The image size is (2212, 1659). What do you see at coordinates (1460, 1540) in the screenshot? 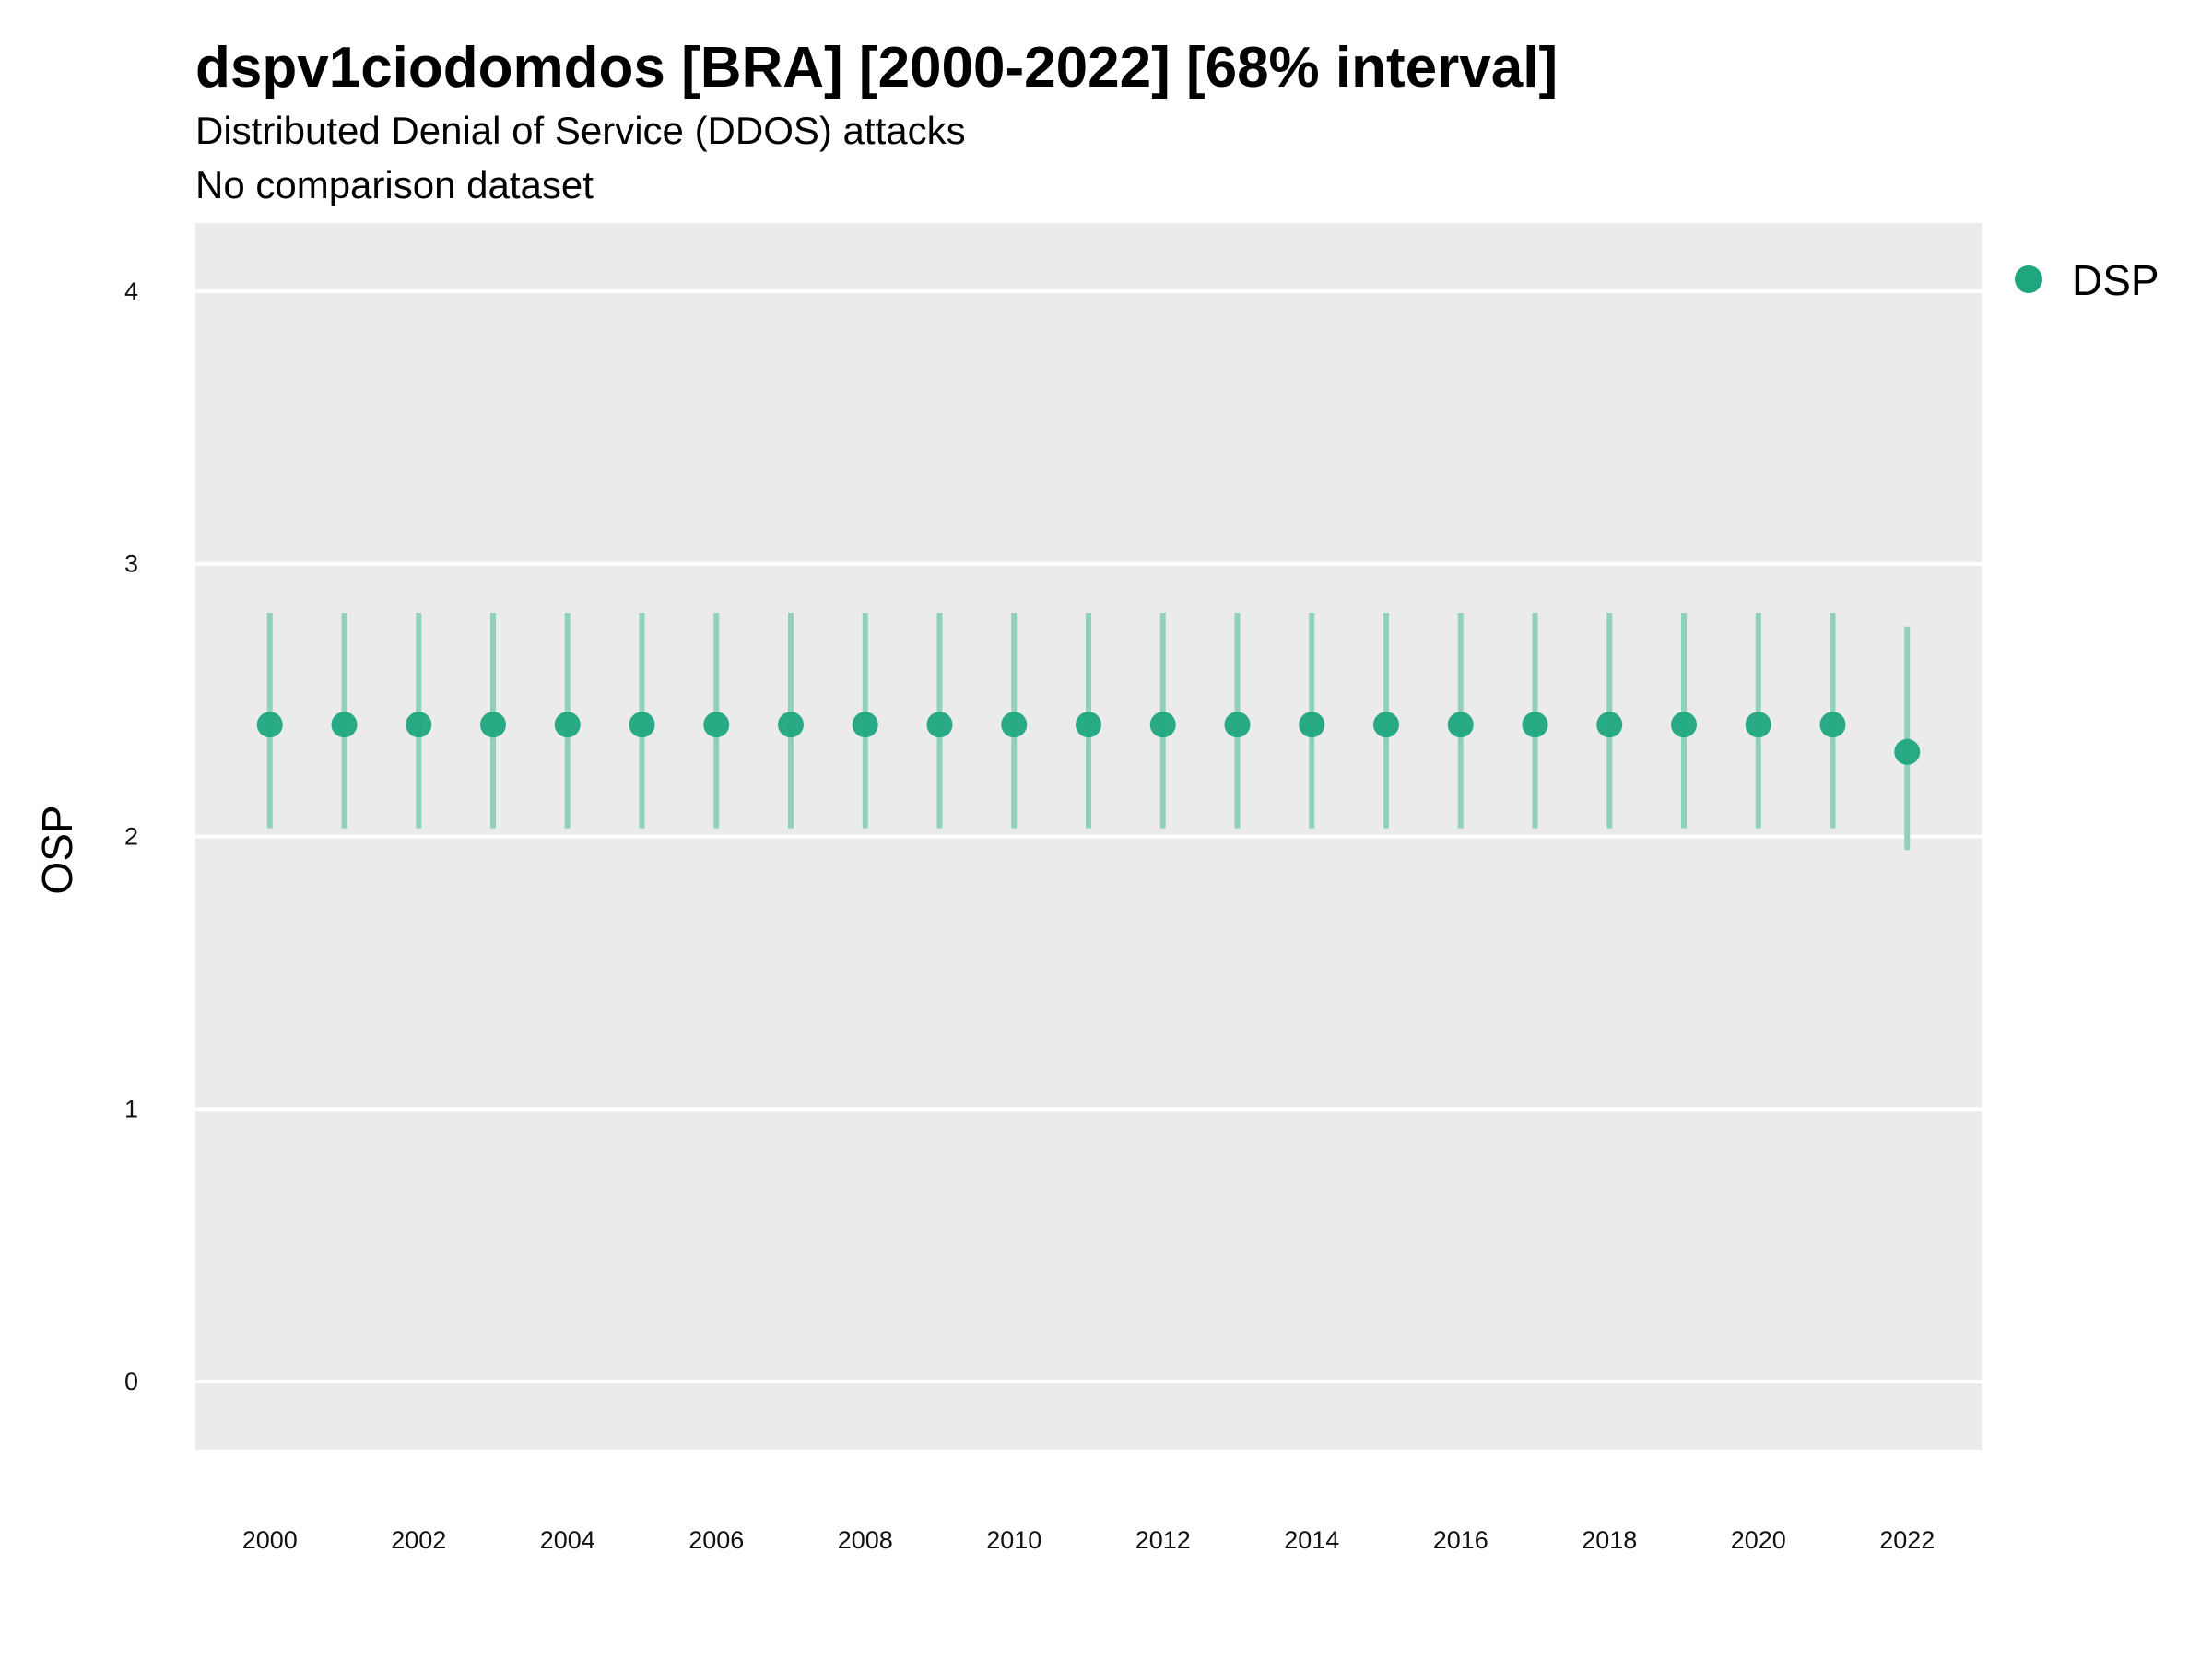
I see `x-tick-label: 2016` at bounding box center [1460, 1540].